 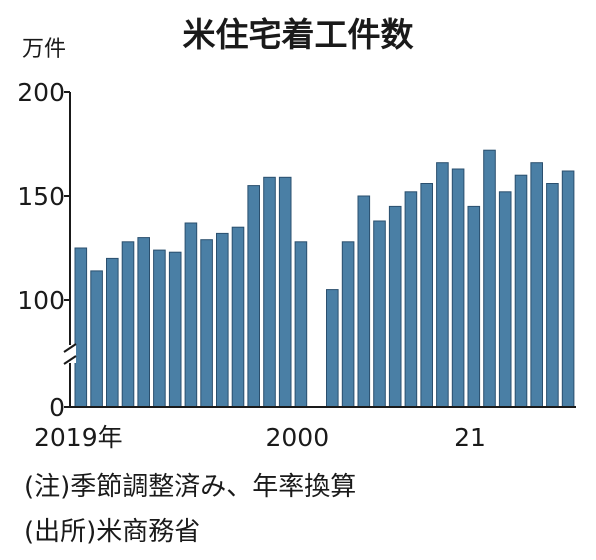 I want to click on y-tick-labels: 0 100 150 200, so click(x=43, y=250).